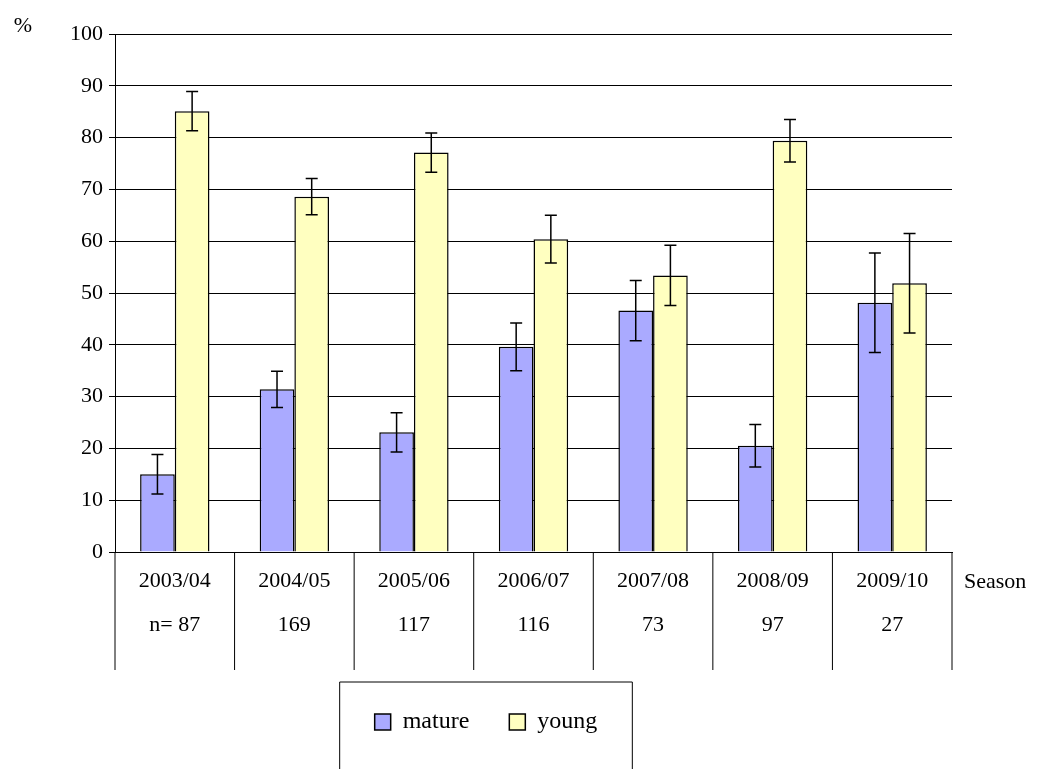  What do you see at coordinates (436, 720) in the screenshot?
I see `legend-label: mature` at bounding box center [436, 720].